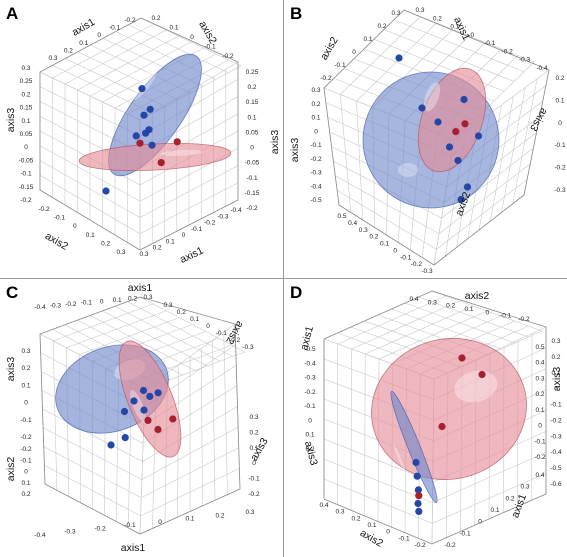 The image size is (567, 557). What do you see at coordinates (197, 229) in the screenshot?
I see `panel-a-axis1-bottom-tick-label: -0.1` at bounding box center [197, 229].